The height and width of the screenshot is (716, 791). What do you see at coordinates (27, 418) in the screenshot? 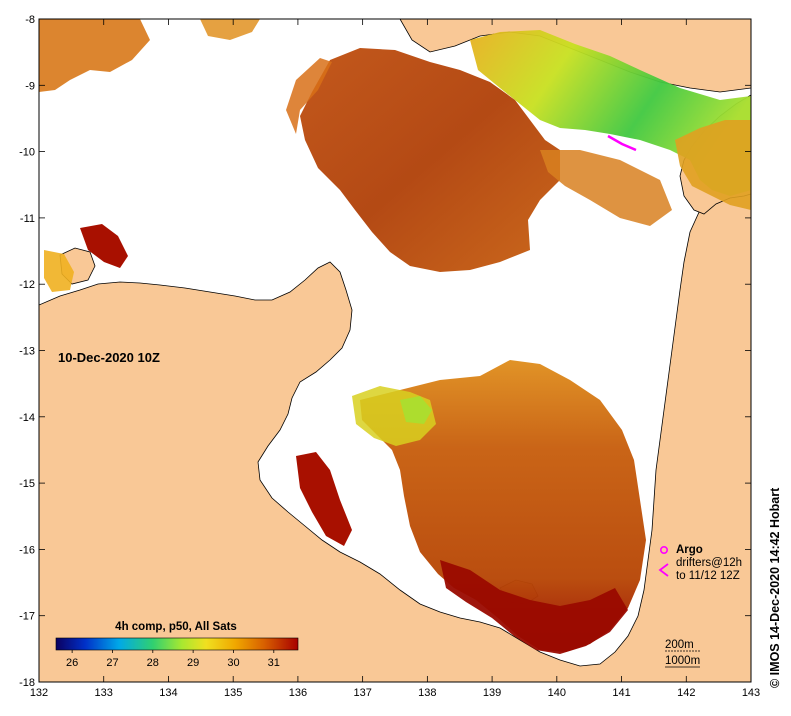
I see `lat-tick-label: -14` at bounding box center [27, 418].